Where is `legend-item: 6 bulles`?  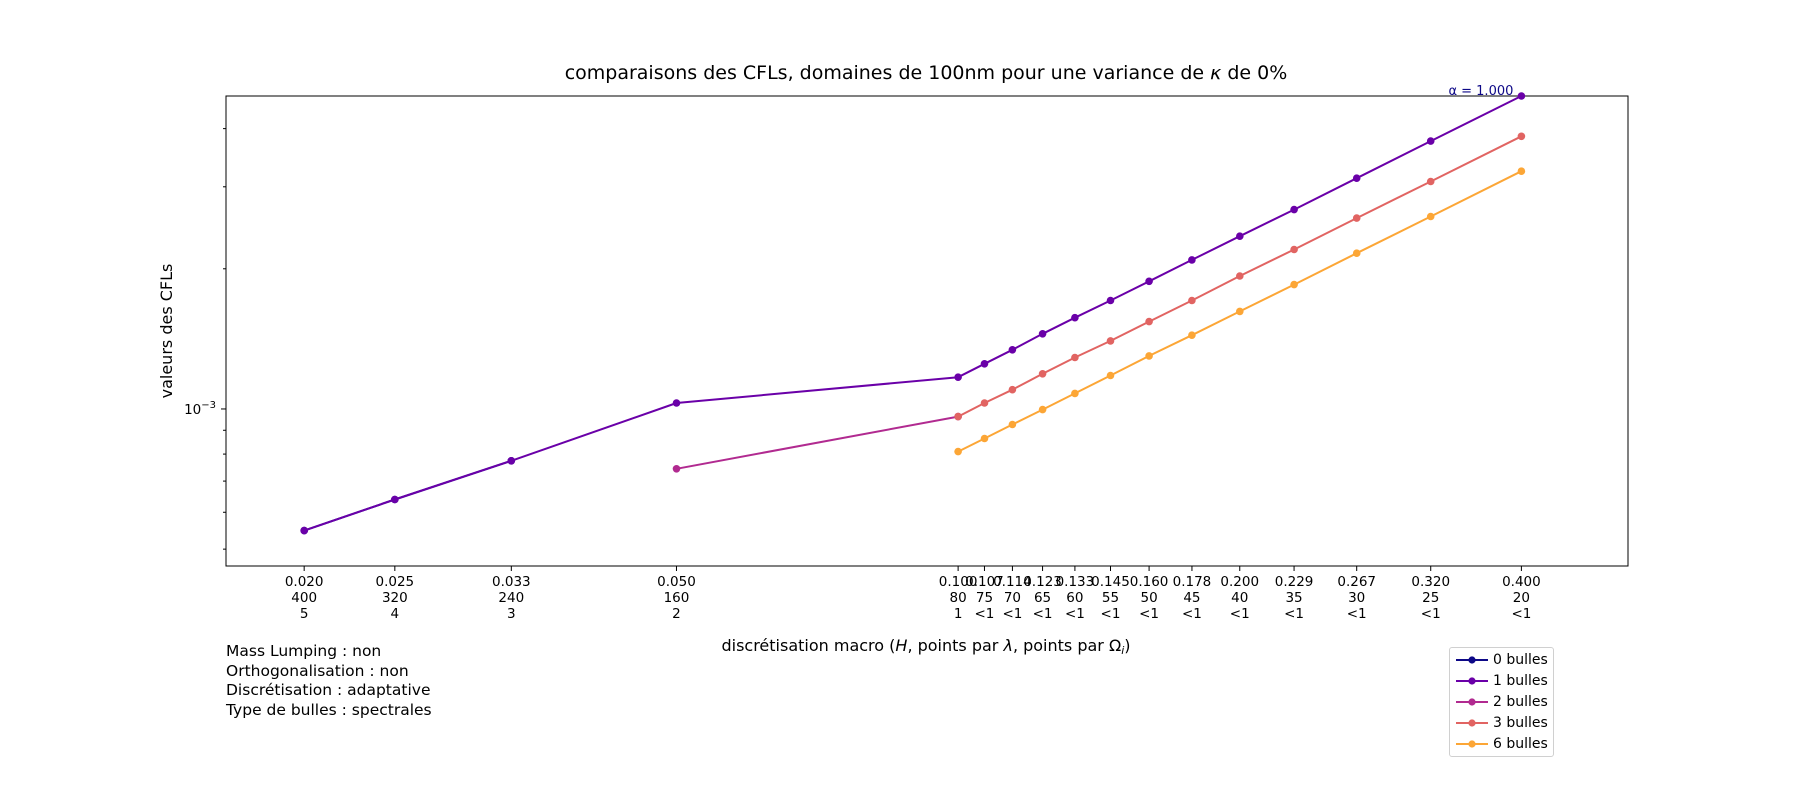 legend-item: 6 bulles is located at coordinates (1501, 744).